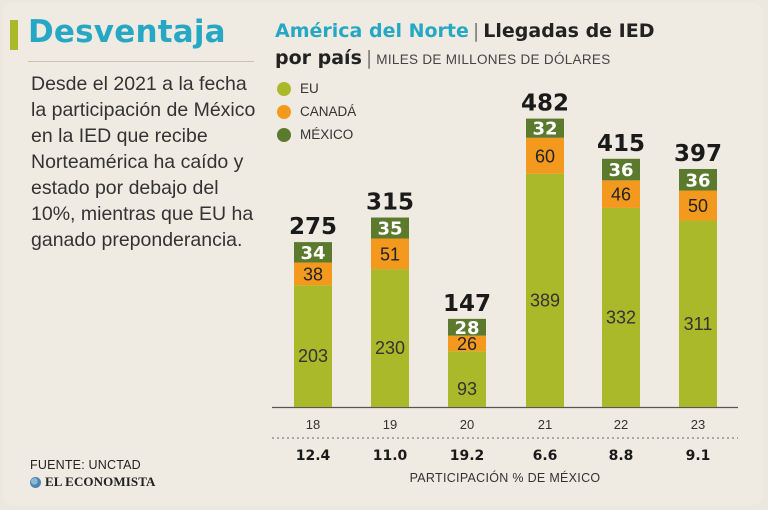 This screenshot has height=510, width=768. I want to click on bar-value-label-canad-23: 50, so click(698, 206).